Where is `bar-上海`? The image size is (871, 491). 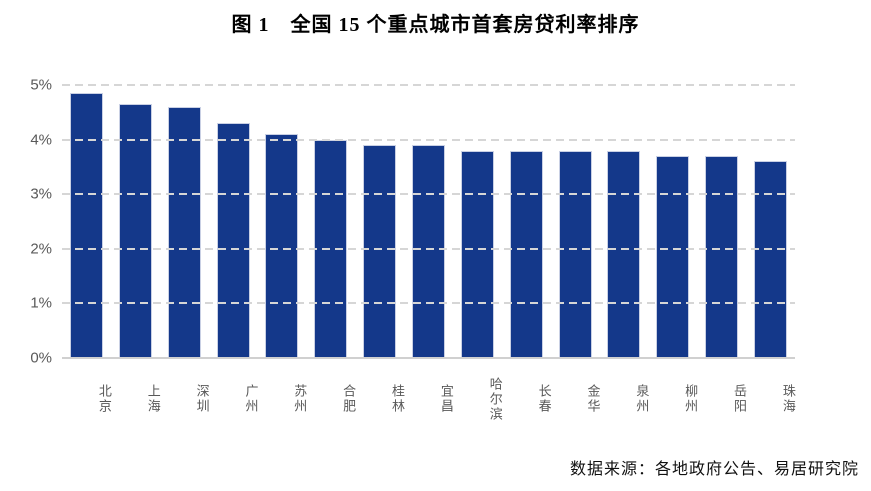 bar-上海 is located at coordinates (135, 231).